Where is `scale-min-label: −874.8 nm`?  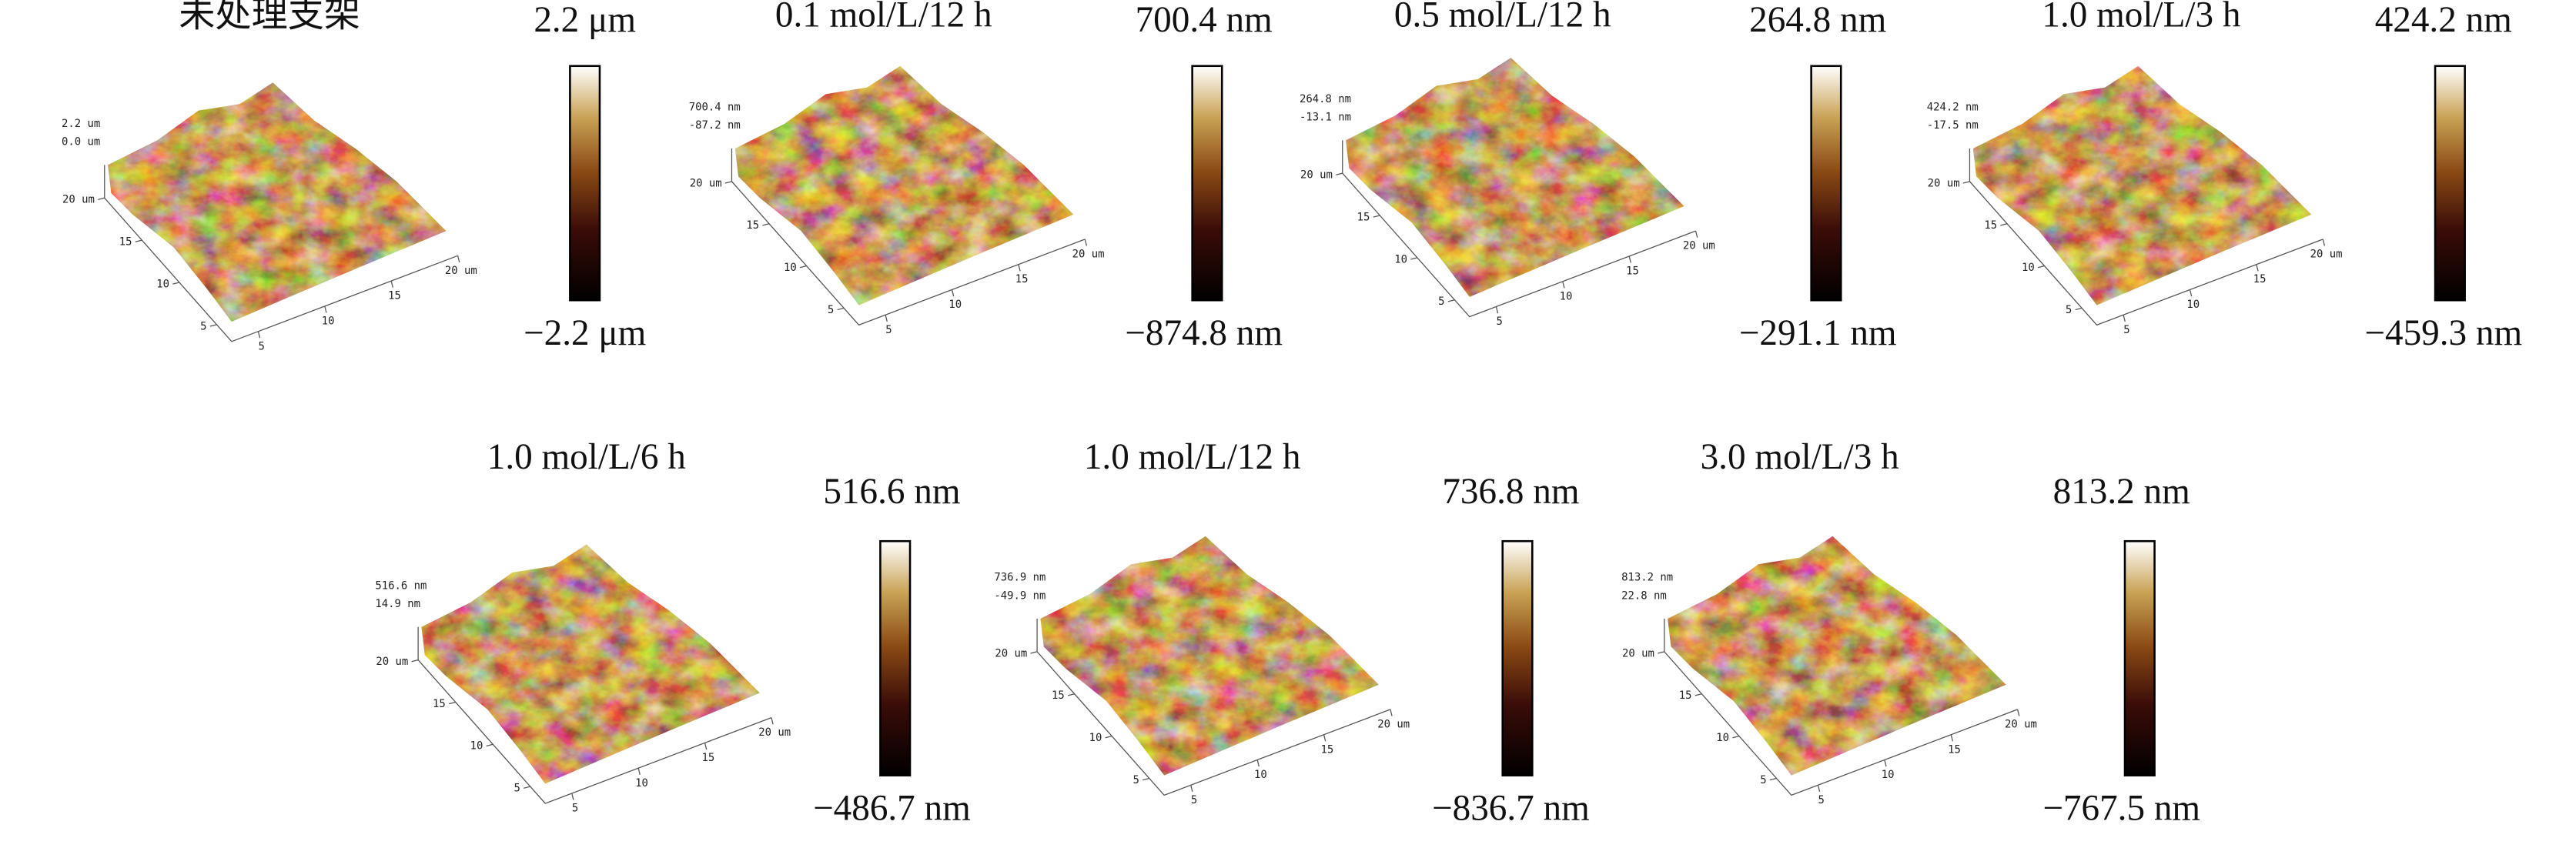
scale-min-label: −874.8 nm is located at coordinates (1204, 333).